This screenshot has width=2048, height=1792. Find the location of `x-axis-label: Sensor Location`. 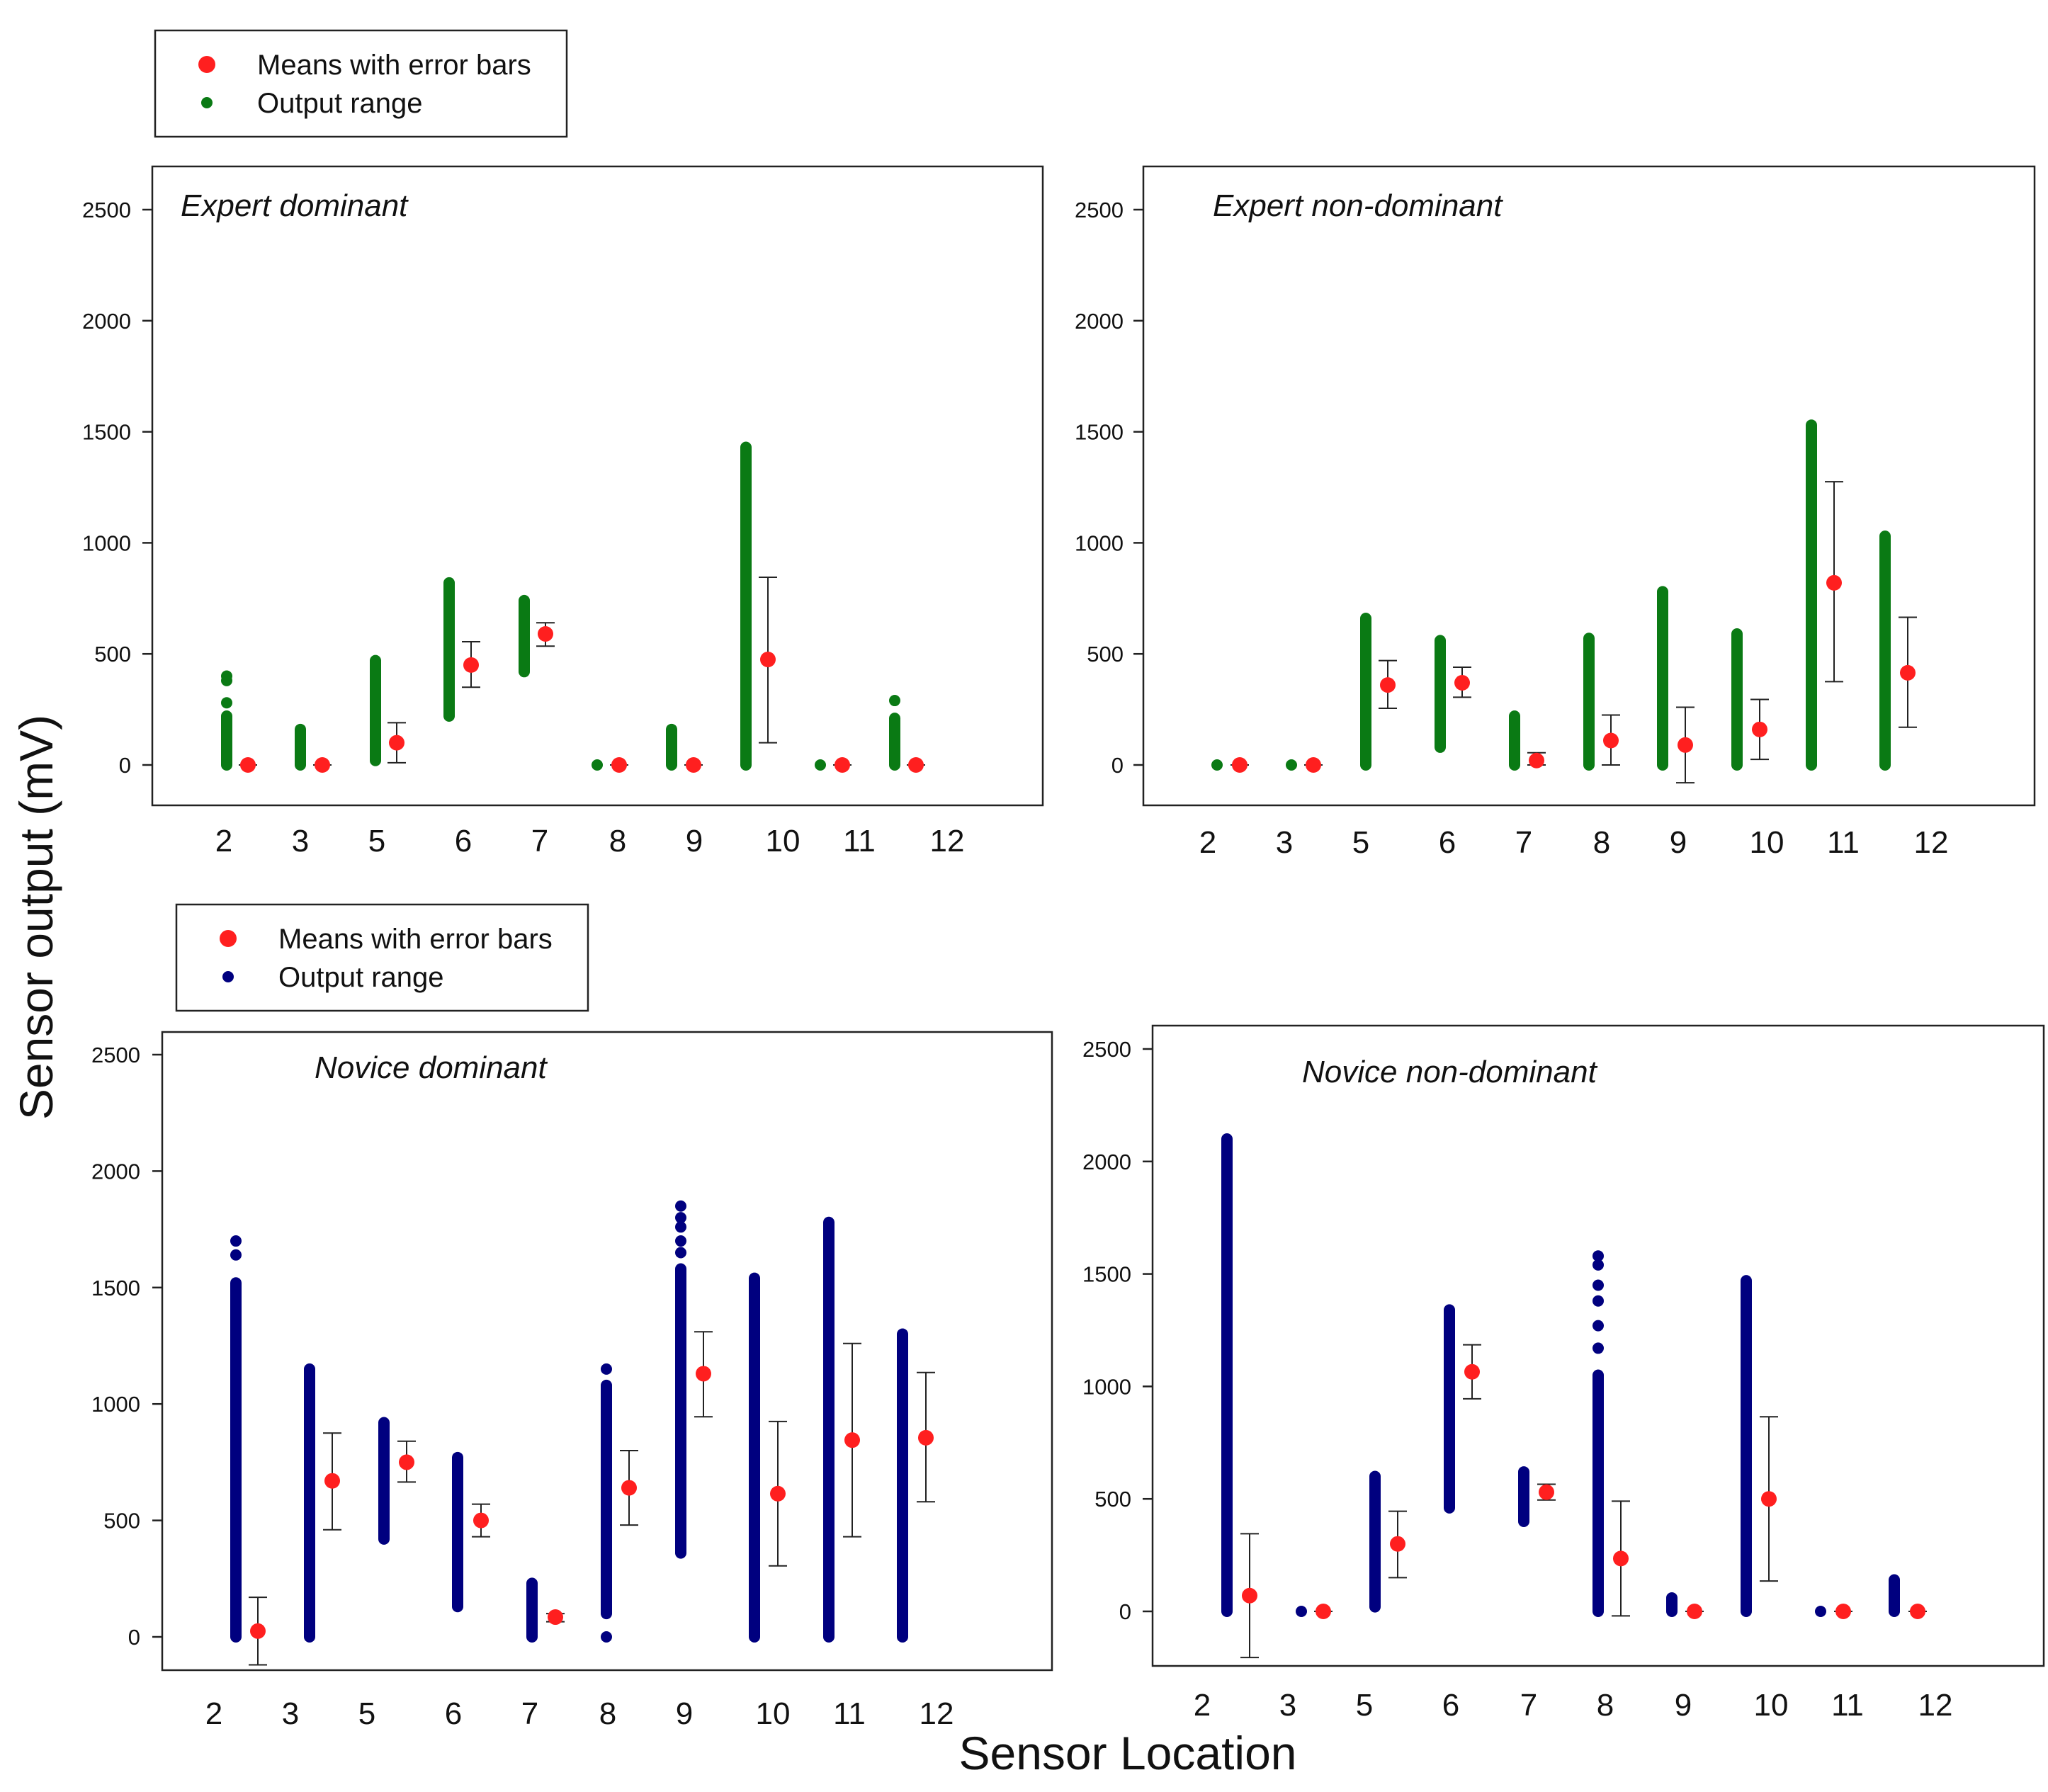

x-axis-label: Sensor Location is located at coordinates (1128, 1753).